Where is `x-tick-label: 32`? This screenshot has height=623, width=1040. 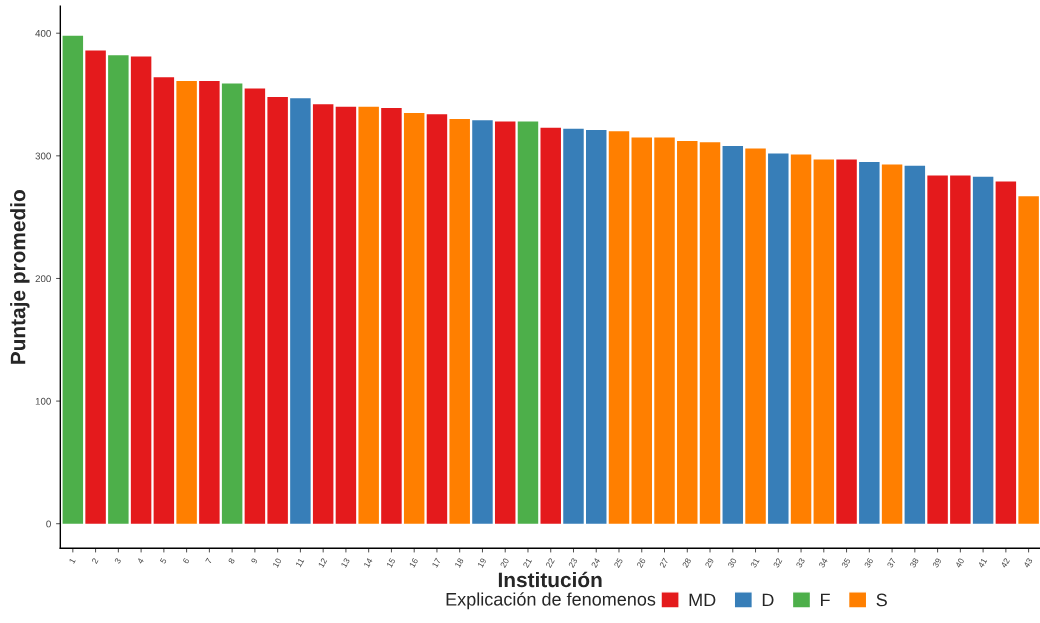
x-tick-label: 32 is located at coordinates (777, 563).